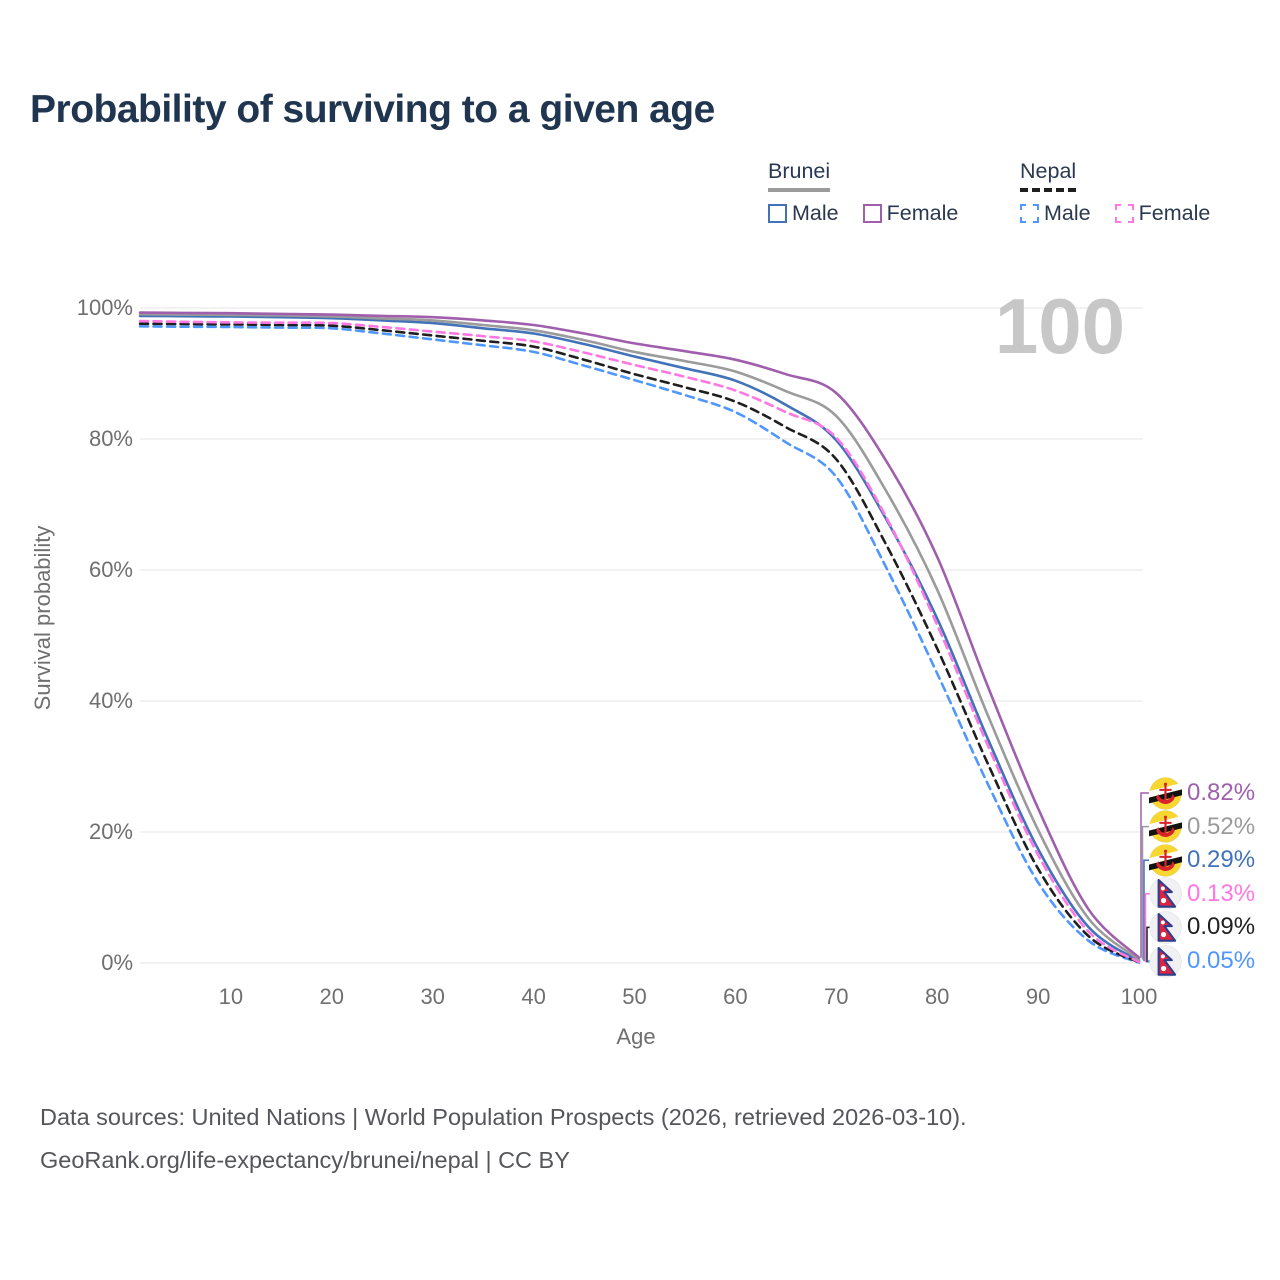  What do you see at coordinates (110, 569) in the screenshot?
I see `y-tick-60%: 60%` at bounding box center [110, 569].